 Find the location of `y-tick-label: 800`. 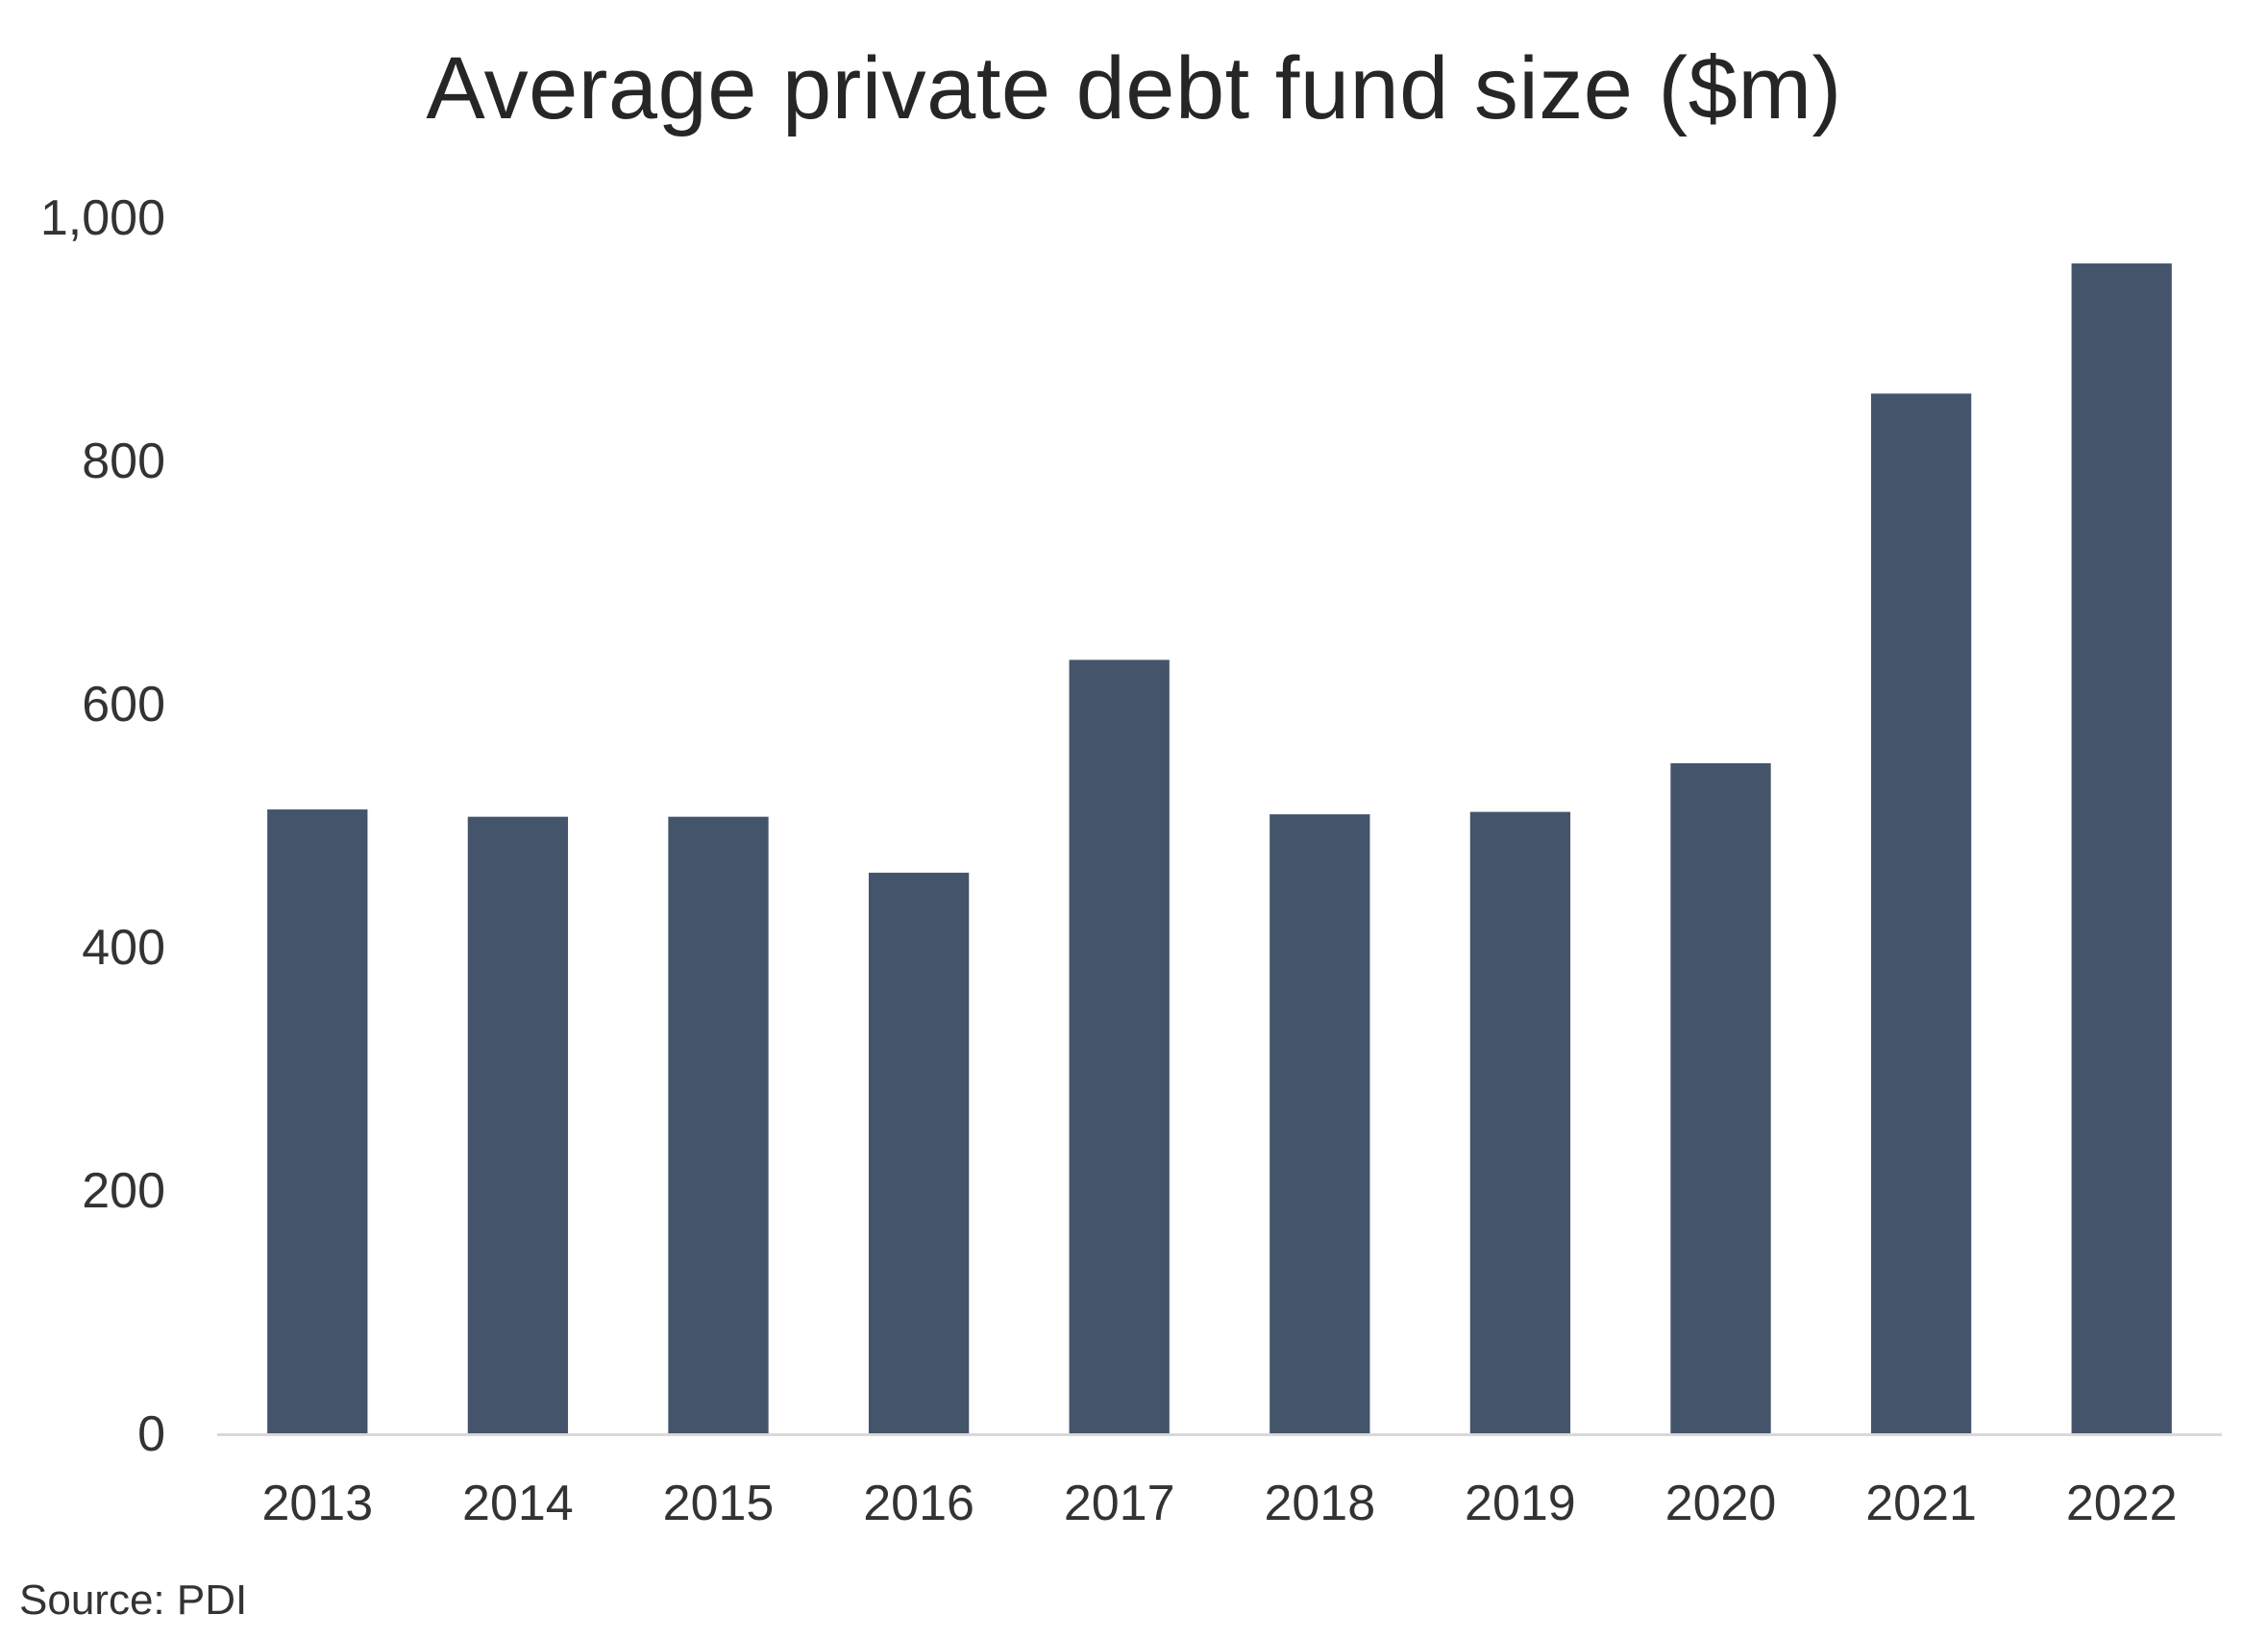

y-tick-label: 800 is located at coordinates (124, 461).